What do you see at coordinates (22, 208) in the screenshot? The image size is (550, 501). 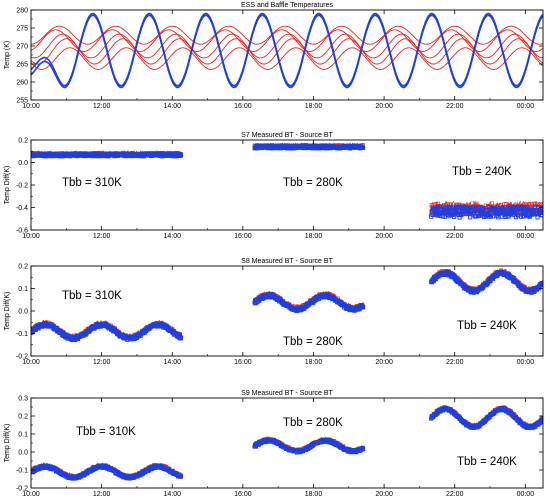 I see `y-tick-label: -0.4` at bounding box center [22, 208].